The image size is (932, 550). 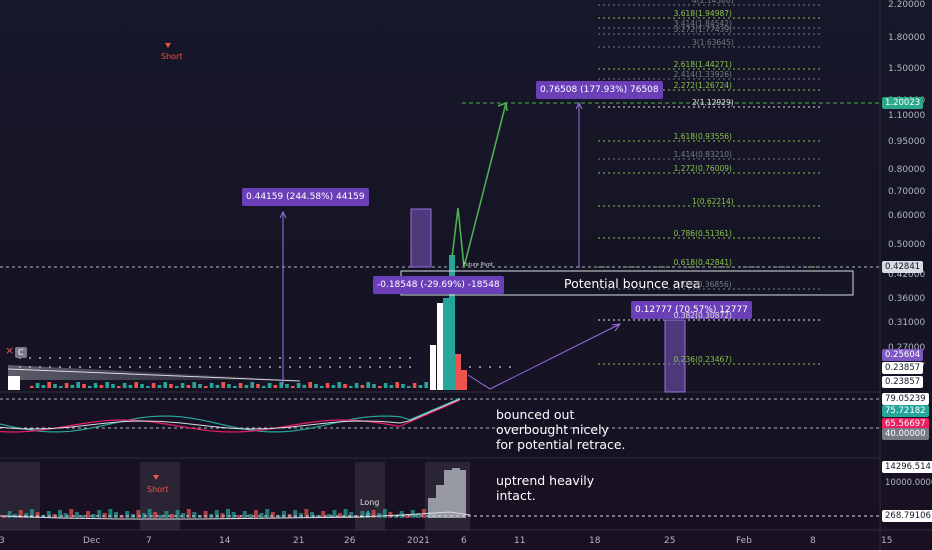 I want to click on c-marker-icon: C, so click(x=21, y=352).